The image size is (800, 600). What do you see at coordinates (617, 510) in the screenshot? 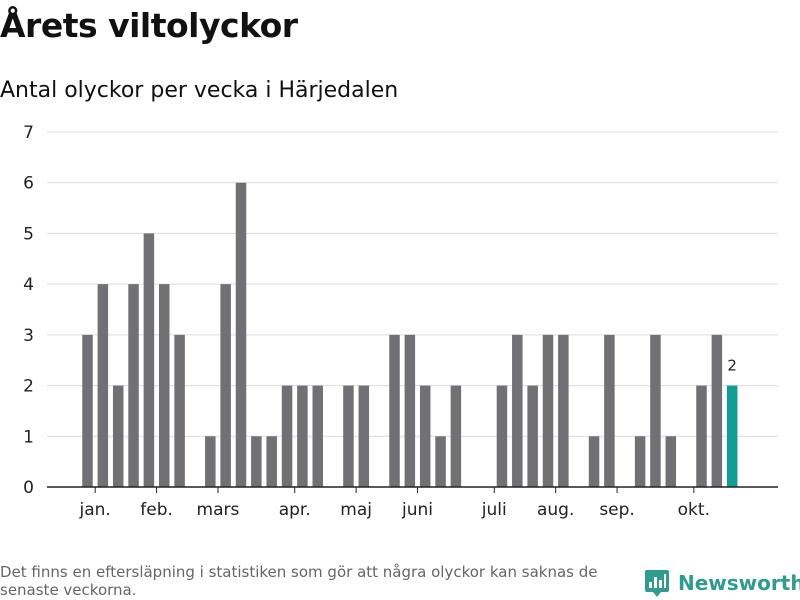
I see `x-tick-label: sep.` at bounding box center [617, 510].